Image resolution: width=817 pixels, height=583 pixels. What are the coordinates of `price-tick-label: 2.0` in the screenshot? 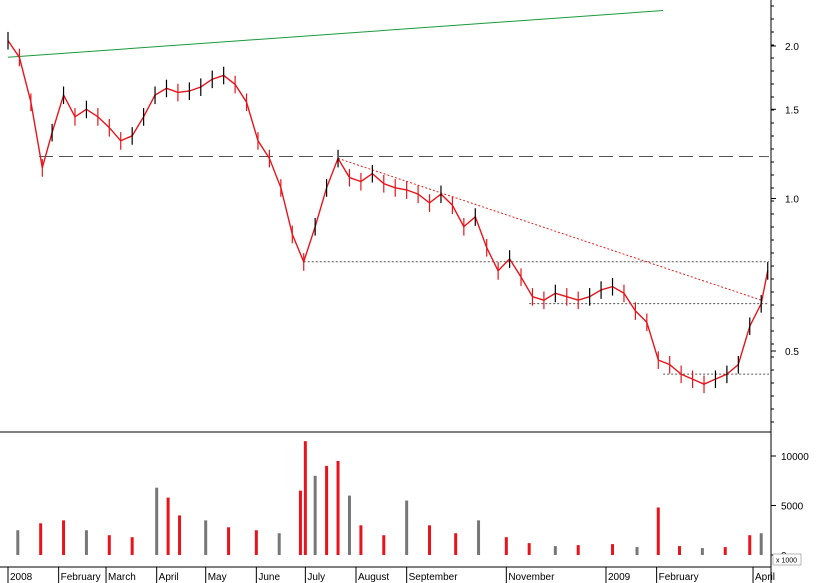 It's located at (792, 47).